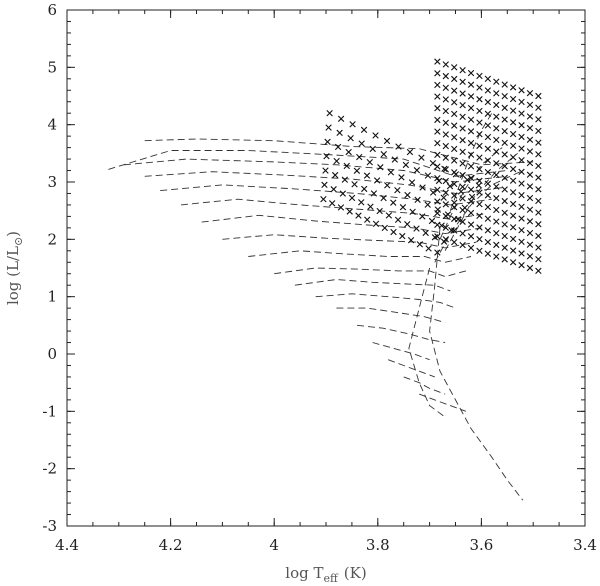 The height and width of the screenshot is (586, 600). What do you see at coordinates (325, 574) in the screenshot?
I see `x-axis-label: log Teff (K)` at bounding box center [325, 574].